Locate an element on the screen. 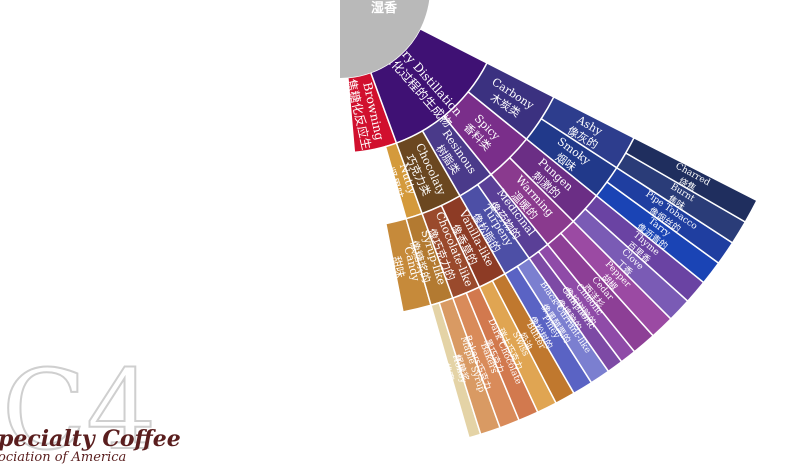 This screenshot has width=794, height=465. center-hub: 味道 湿香 is located at coordinates (356, 39).